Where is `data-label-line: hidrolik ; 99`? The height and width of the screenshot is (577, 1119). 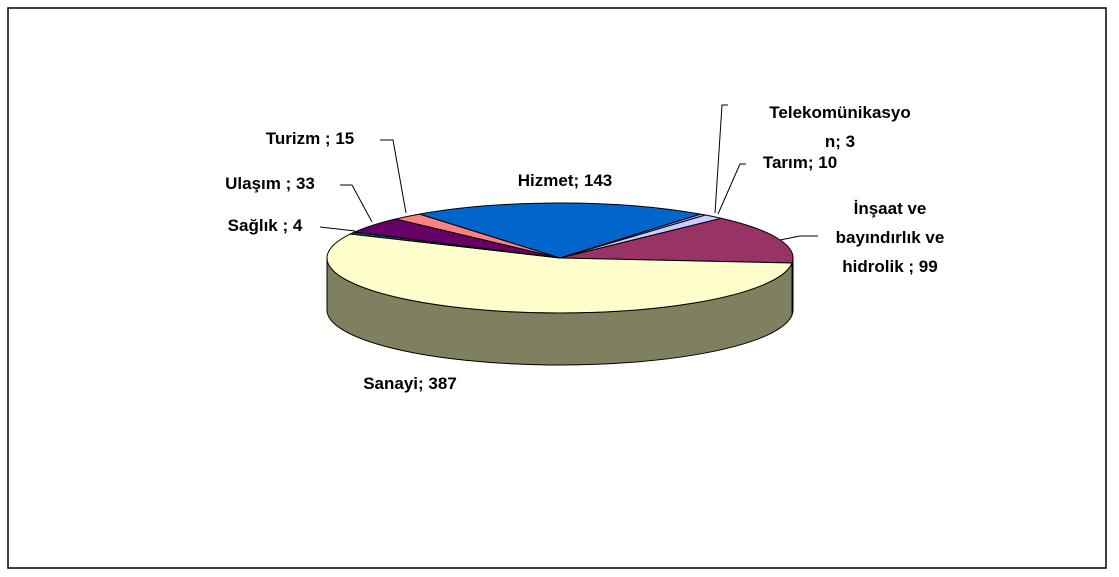
data-label-line: hidrolik ; 99 is located at coordinates (889, 266).